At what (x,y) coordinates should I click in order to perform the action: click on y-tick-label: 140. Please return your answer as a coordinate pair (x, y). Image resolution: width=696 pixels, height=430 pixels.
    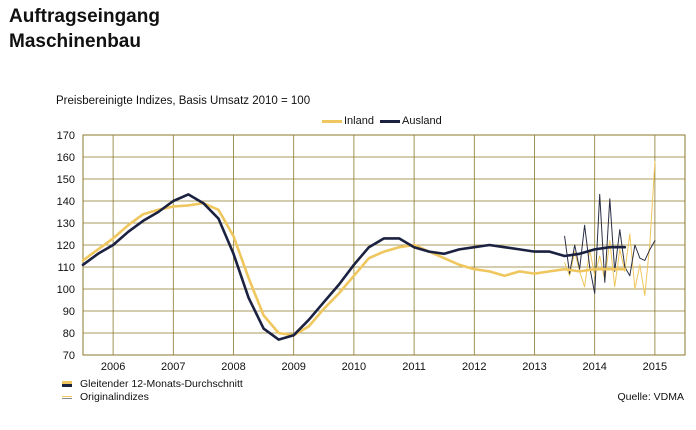
    Looking at the image, I should click on (66, 202).